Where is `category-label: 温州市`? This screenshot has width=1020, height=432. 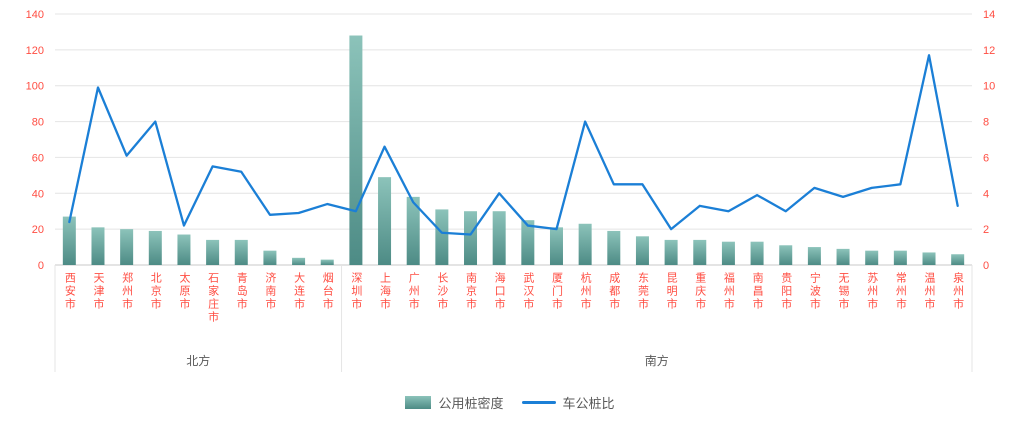 category-label: 温州市 is located at coordinates (929, 291).